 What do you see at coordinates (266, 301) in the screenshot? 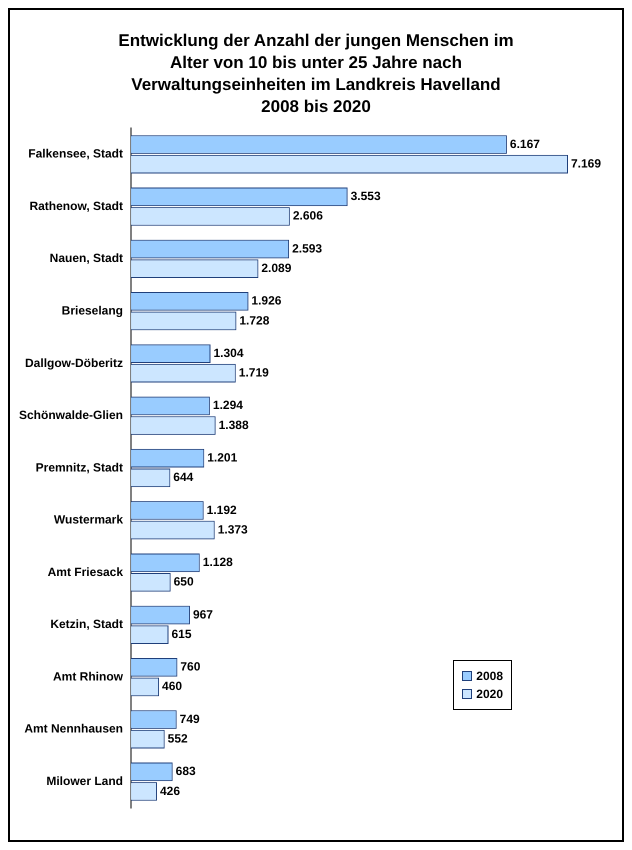
I see `data-label: 1.926` at bounding box center [266, 301].